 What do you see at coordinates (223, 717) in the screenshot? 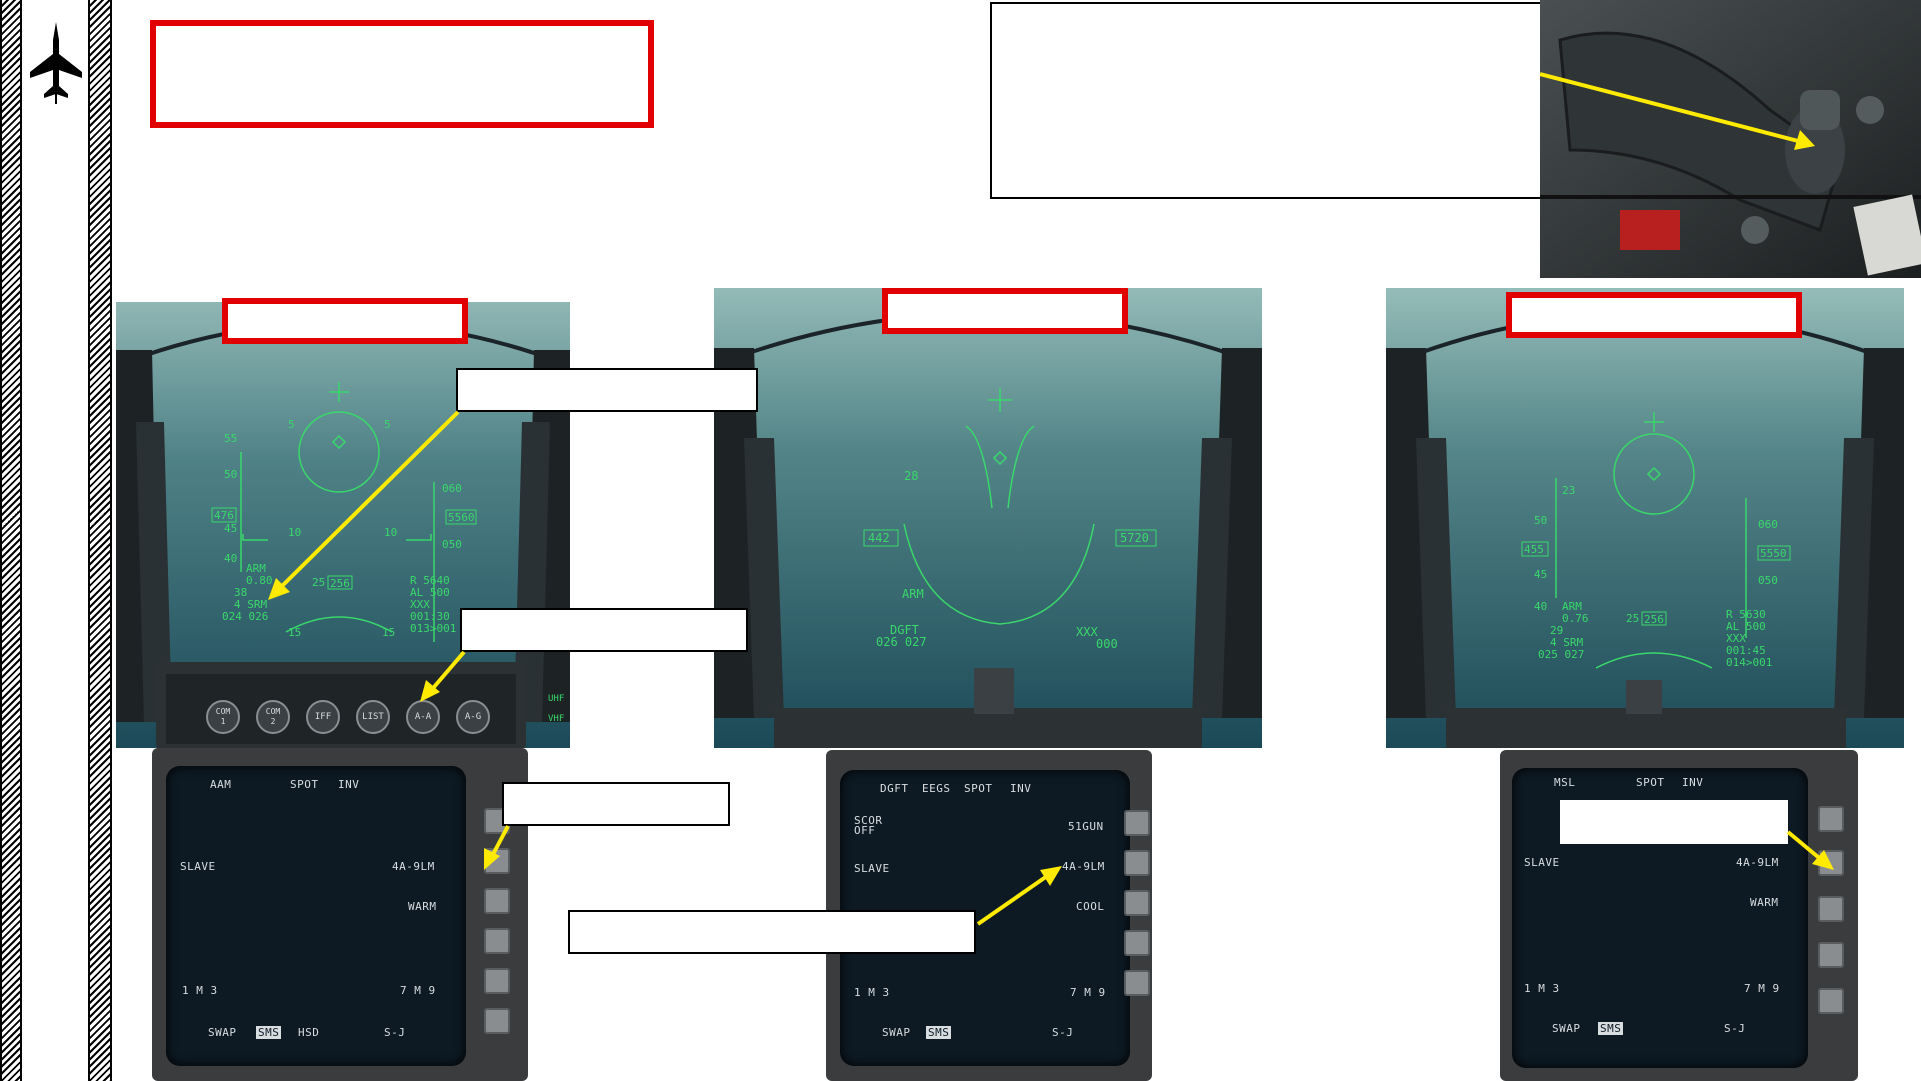
I see `ufc-button-com1: COM 1` at bounding box center [223, 717].